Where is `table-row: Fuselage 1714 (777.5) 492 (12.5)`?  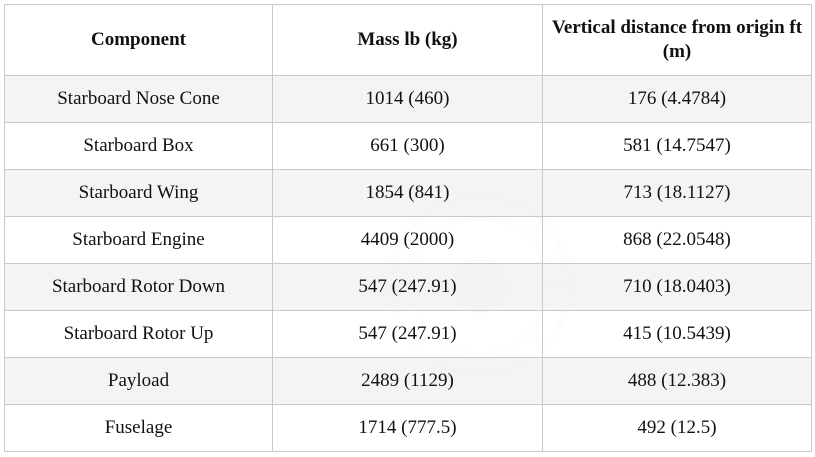
table-row: Fuselage 1714 (777.5) 492 (12.5) is located at coordinates (408, 428).